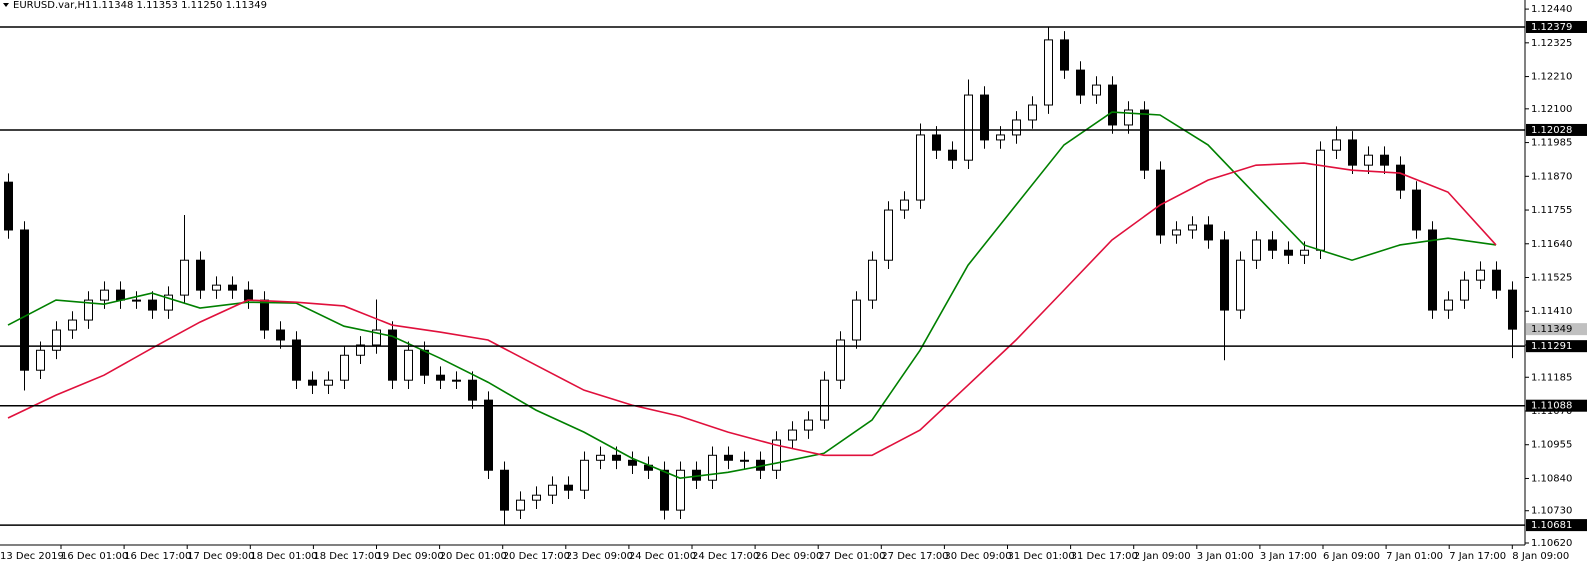 The image size is (1587, 570). What do you see at coordinates (1551, 27) in the screenshot?
I see `level-label: 1.12379` at bounding box center [1551, 27].